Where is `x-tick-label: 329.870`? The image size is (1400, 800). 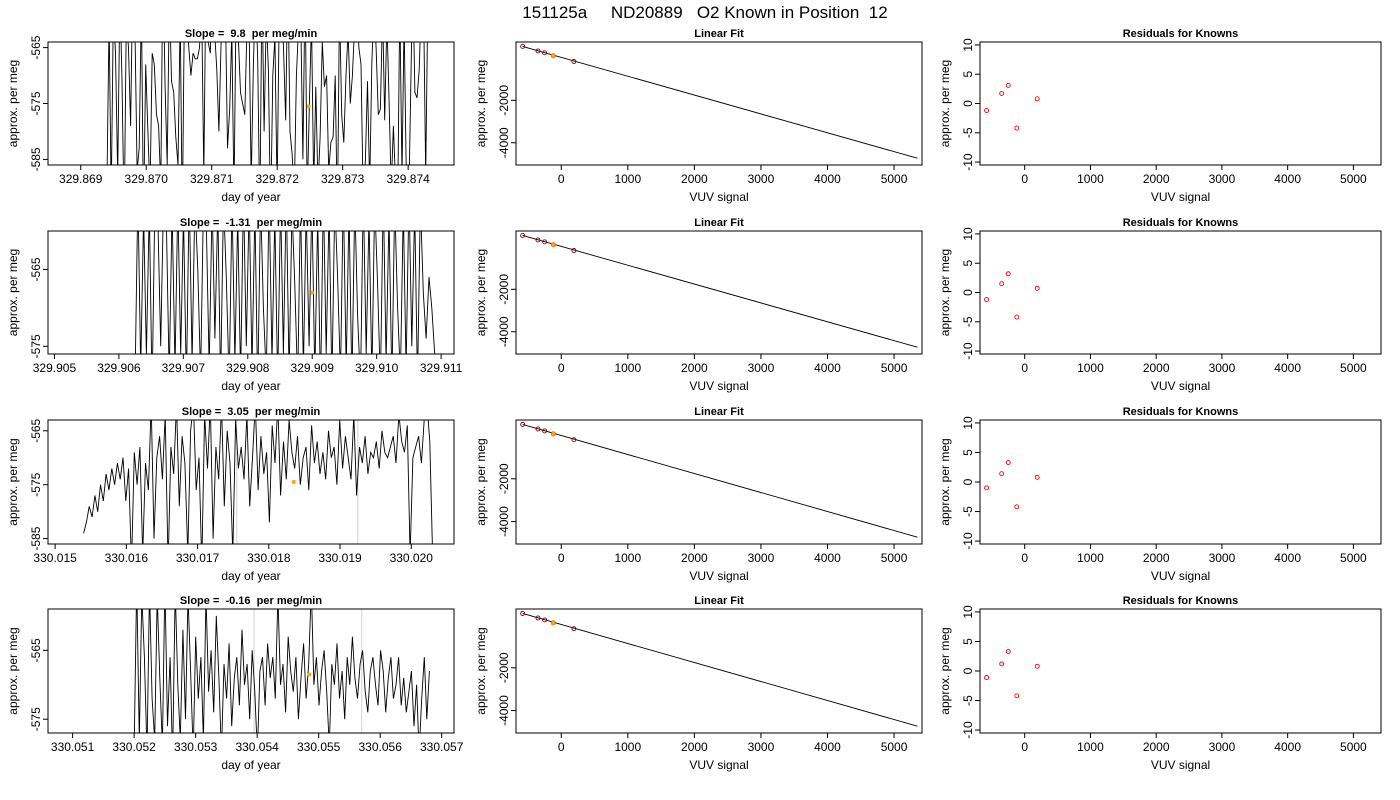
x-tick-label: 329.870 is located at coordinates (147, 179).